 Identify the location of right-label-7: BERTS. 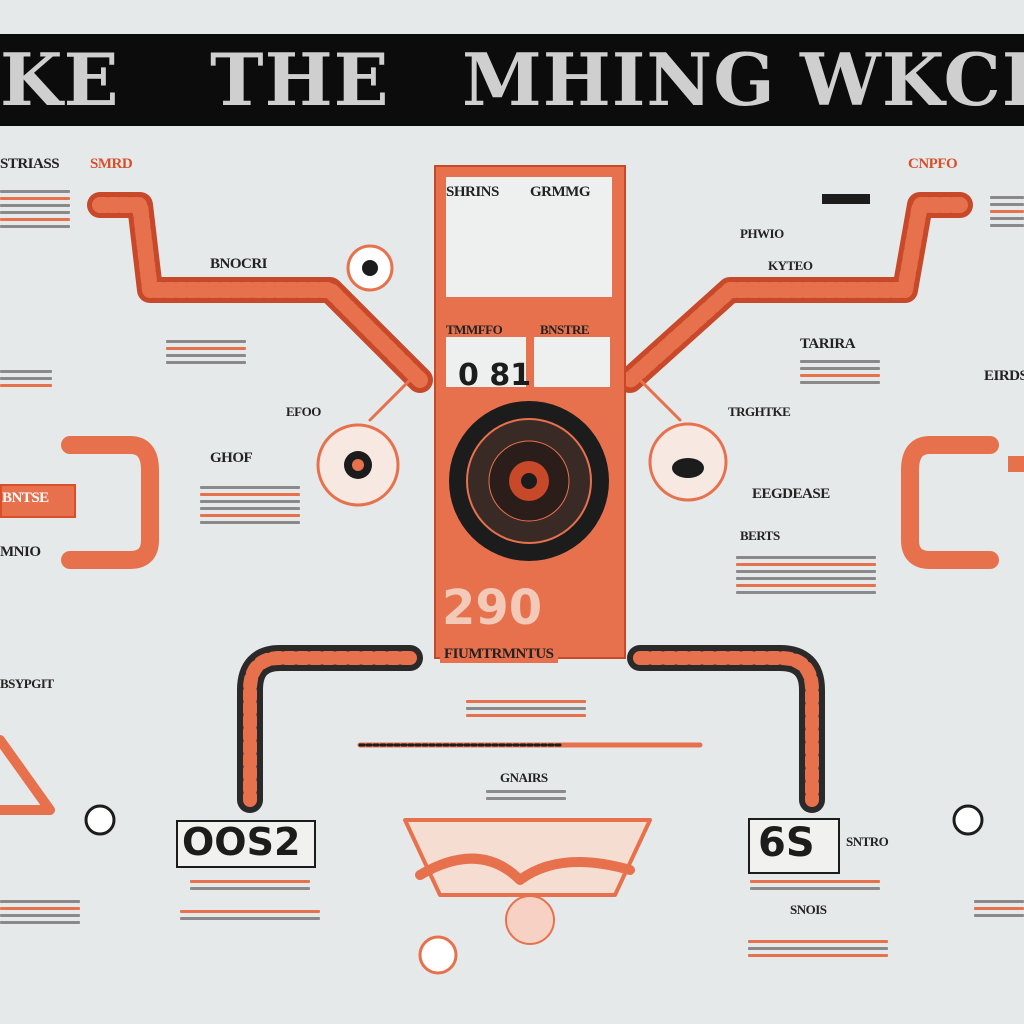
(760, 535).